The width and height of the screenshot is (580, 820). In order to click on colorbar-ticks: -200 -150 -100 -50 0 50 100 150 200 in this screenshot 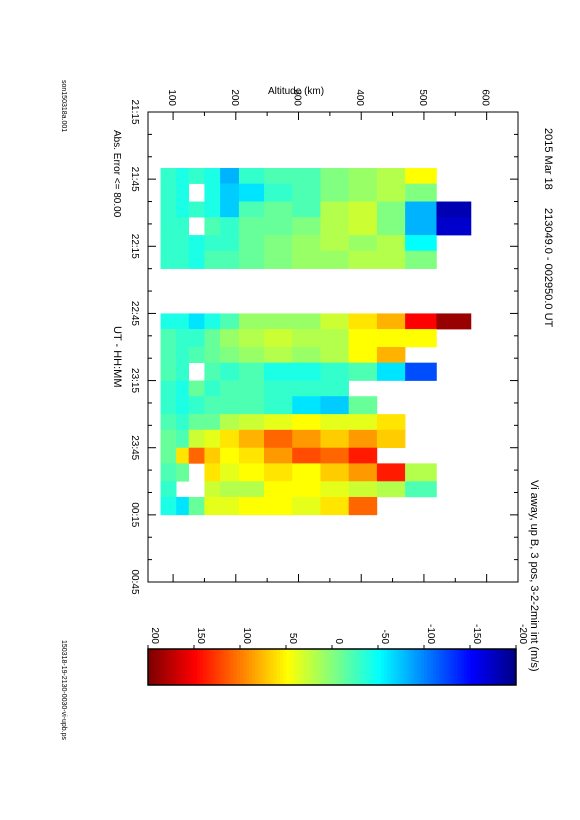, I will do `click(337, 636)`.